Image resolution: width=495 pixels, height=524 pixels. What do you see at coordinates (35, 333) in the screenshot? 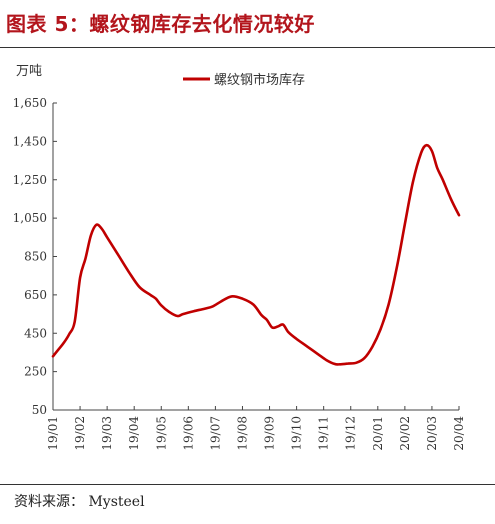
I see `y-tick-label: 450` at bounding box center [35, 333].